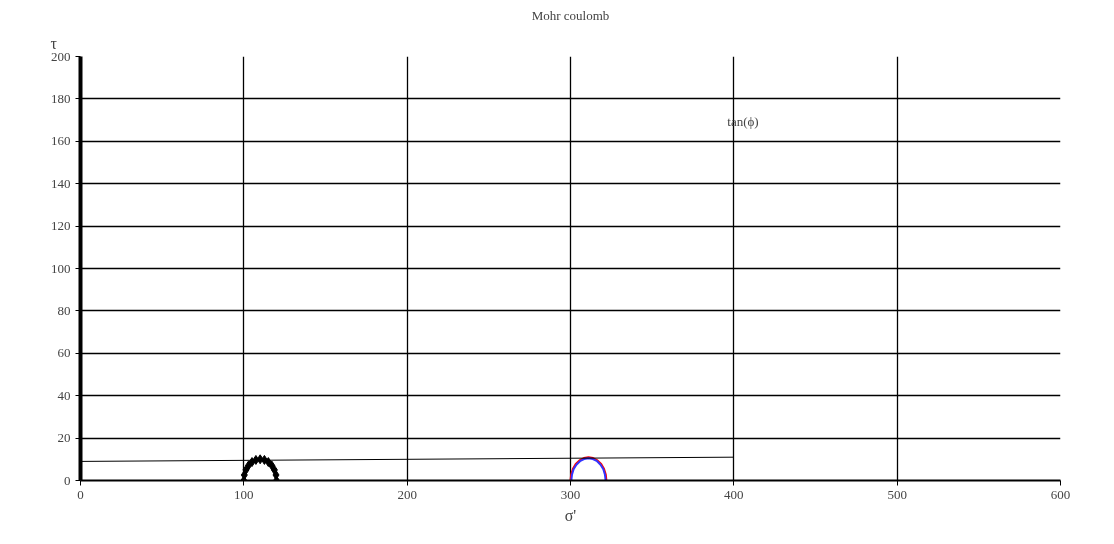 Image resolution: width=1114 pixels, height=544 pixels. Describe the element at coordinates (407, 494) in the screenshot. I see `x-tick-label: 200` at that location.